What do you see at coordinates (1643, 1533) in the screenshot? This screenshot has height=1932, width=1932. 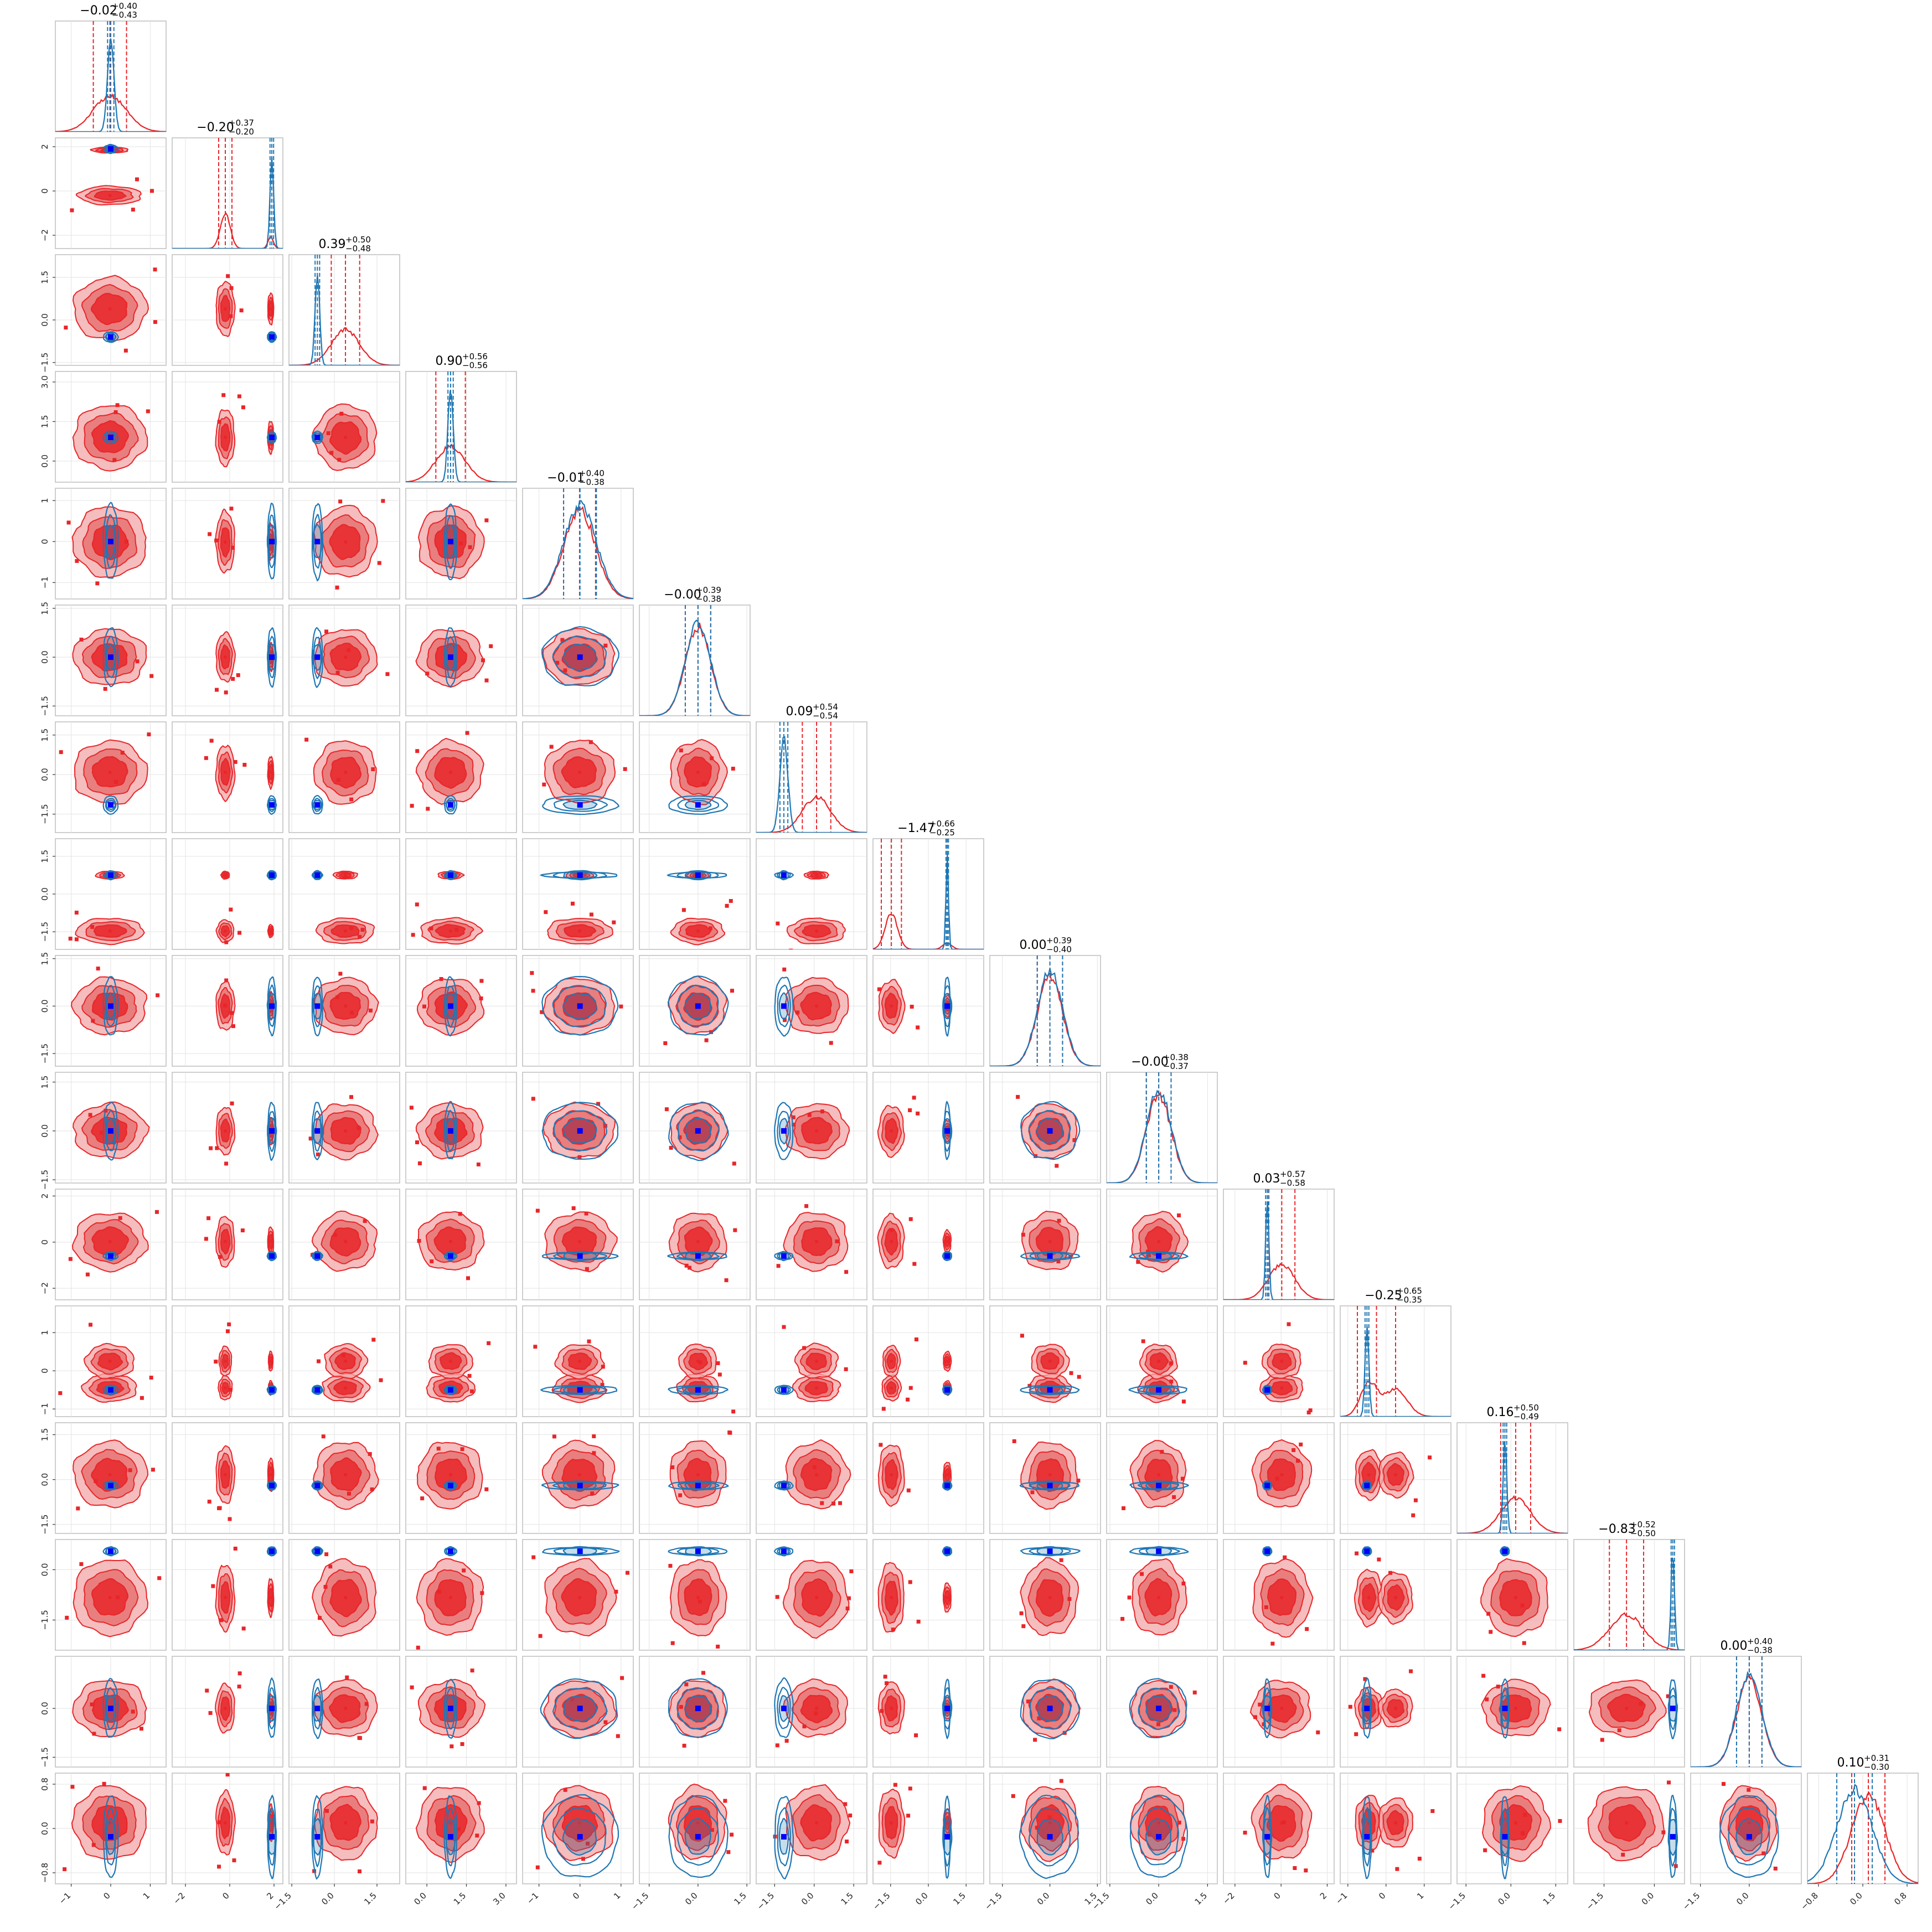 I see `title-minus: −0.50` at bounding box center [1643, 1533].